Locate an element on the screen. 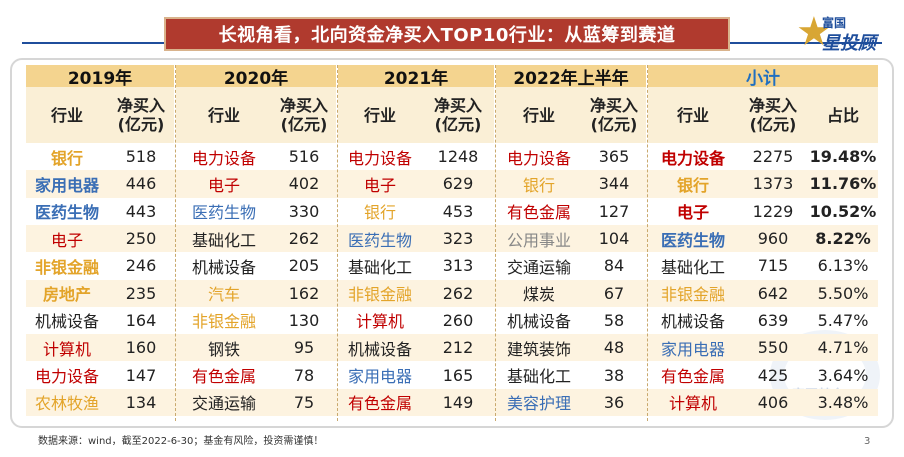 This screenshot has width=904, height=457. net-buy-value: 313 is located at coordinates (458, 266).